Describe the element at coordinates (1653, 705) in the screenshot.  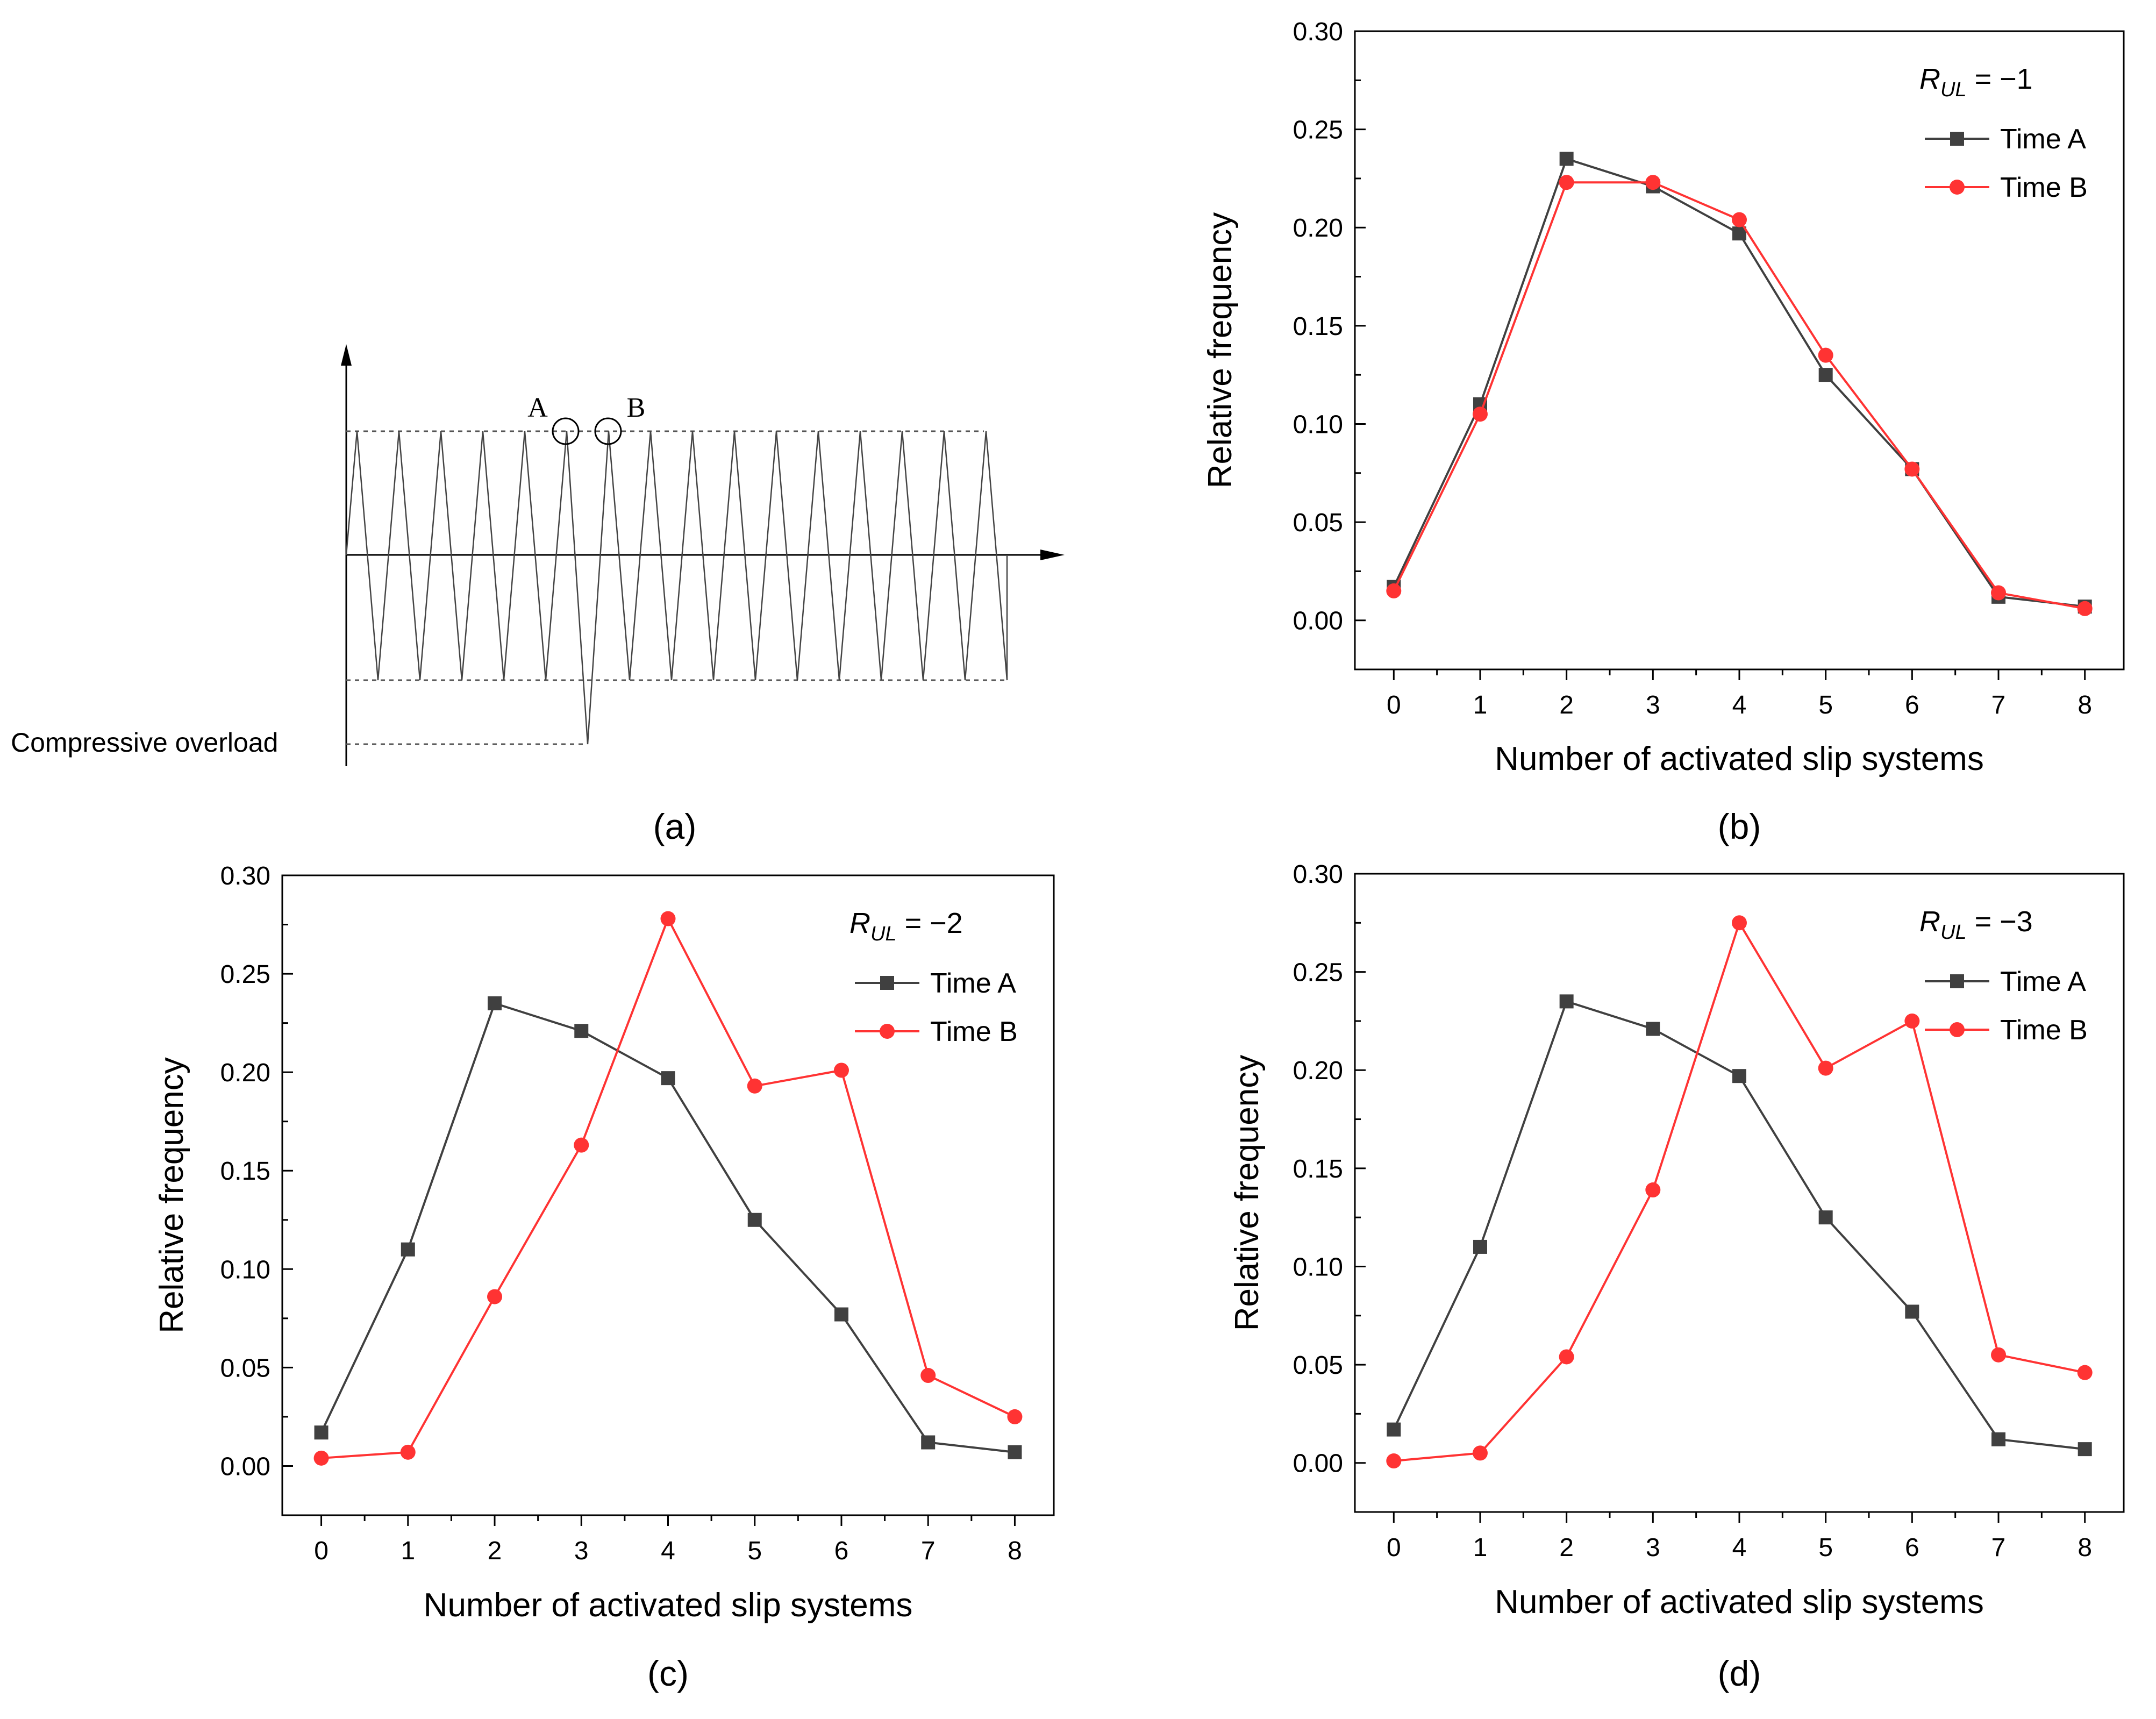
I see `x-tick-label: 3` at that location.